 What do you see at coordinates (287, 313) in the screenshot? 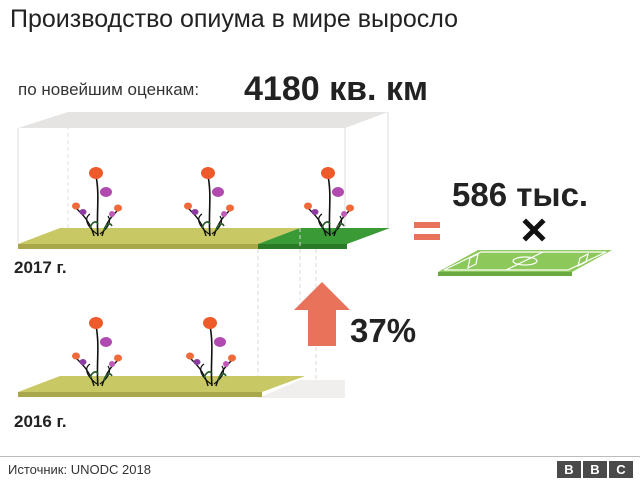
I see `guide-lines` at bounding box center [287, 313].